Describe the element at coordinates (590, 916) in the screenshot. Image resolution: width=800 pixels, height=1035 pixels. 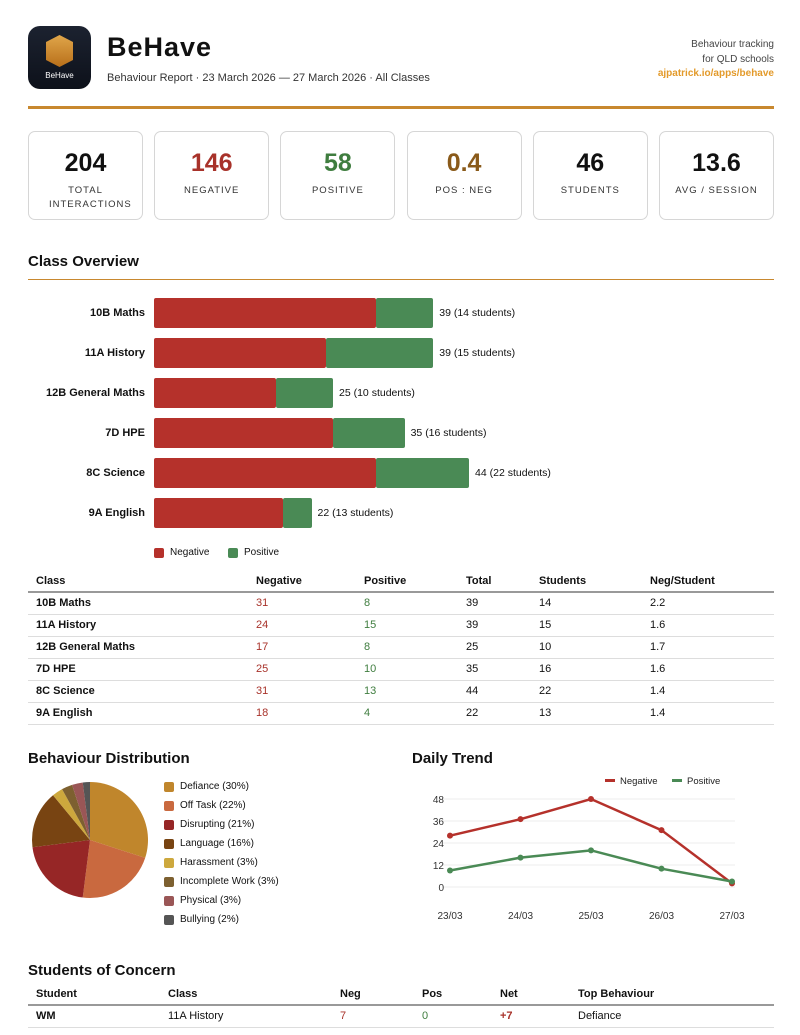
I see `x-tick-label: 25/03` at that location.